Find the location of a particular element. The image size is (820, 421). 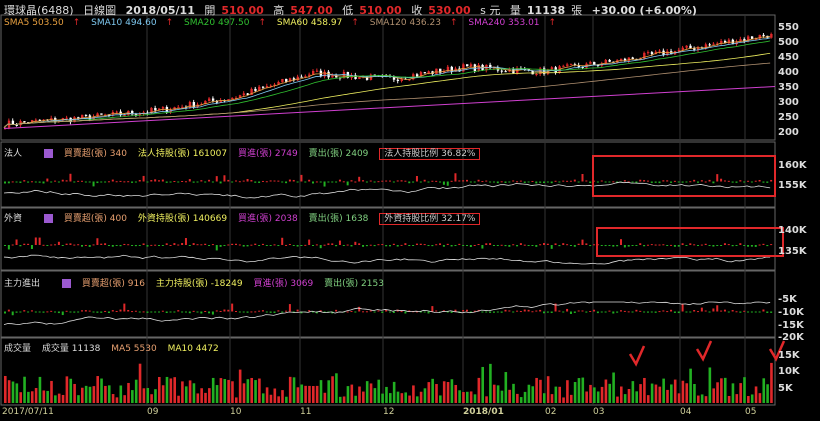

open-label: 開 is located at coordinates (210, 10).